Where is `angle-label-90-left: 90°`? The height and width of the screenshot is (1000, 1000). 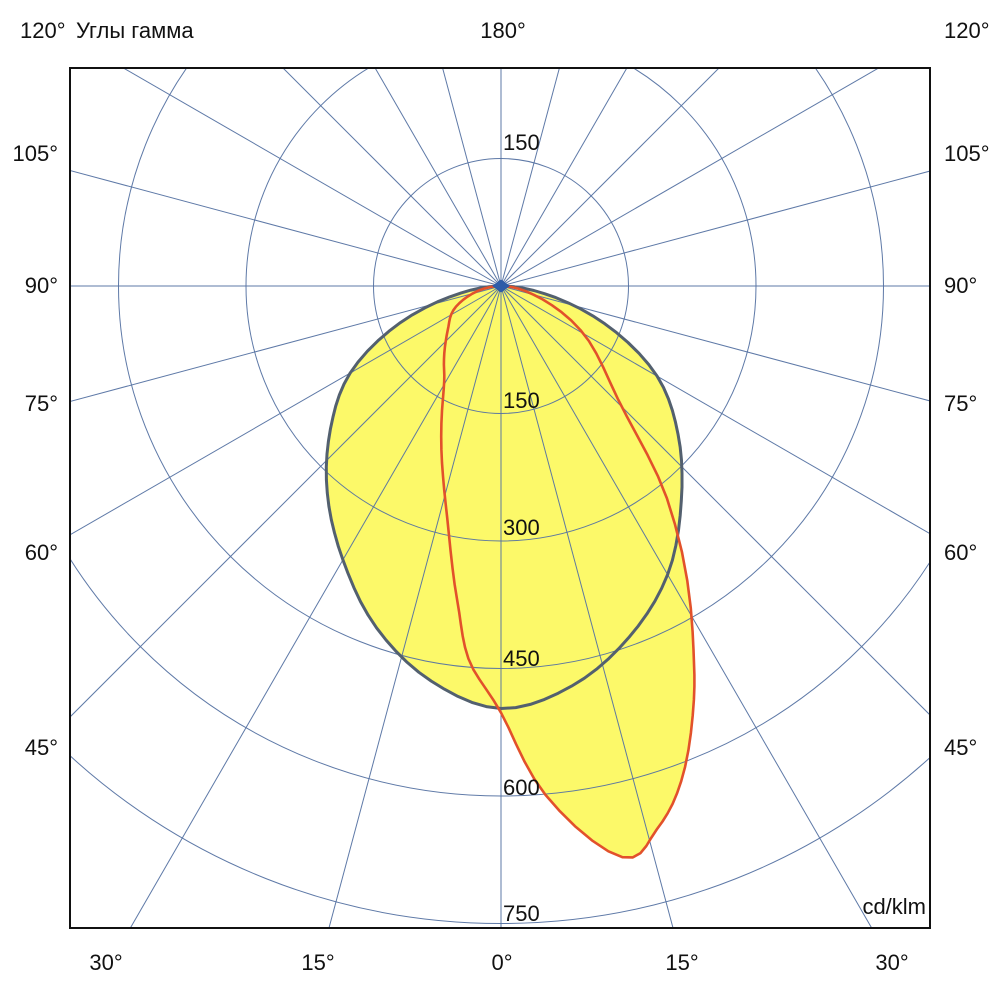 angle-label-90-left: 90° is located at coordinates (41, 285).